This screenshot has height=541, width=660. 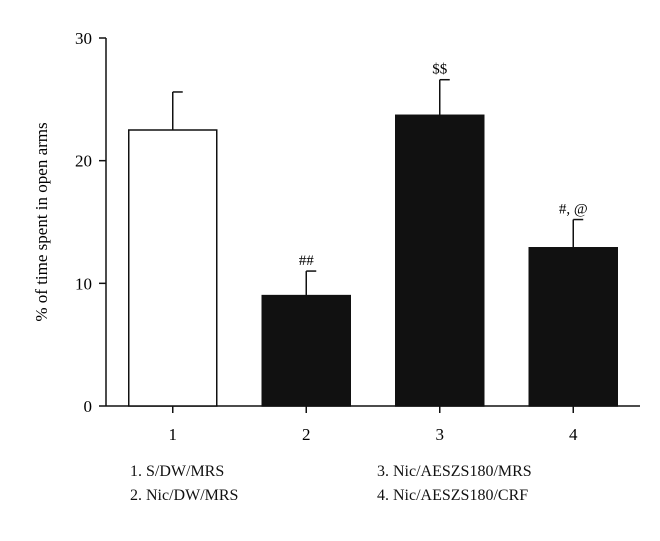 I want to click on annotation-3: $$, so click(x=440, y=70).